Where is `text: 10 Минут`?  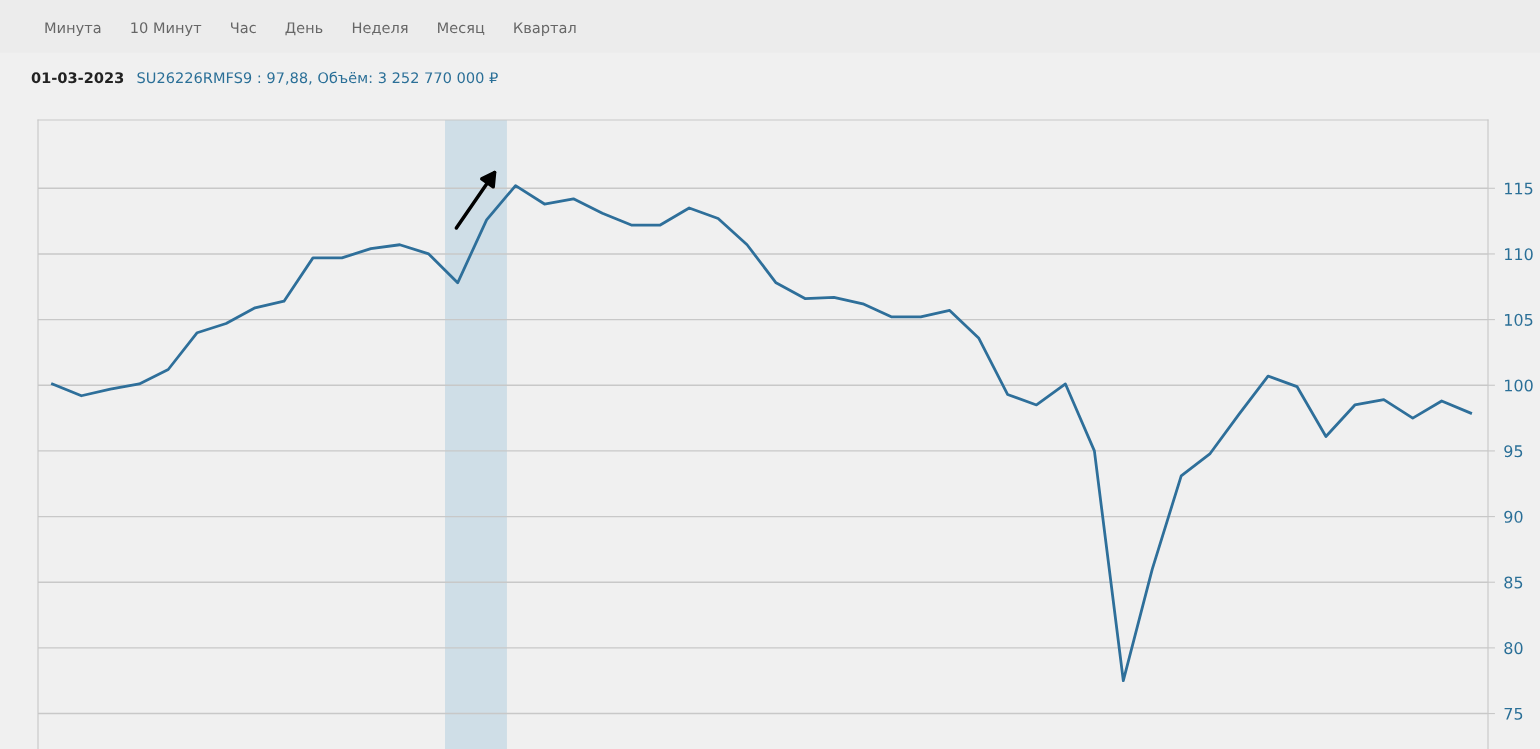 text: 10 Минут is located at coordinates (166, 29).